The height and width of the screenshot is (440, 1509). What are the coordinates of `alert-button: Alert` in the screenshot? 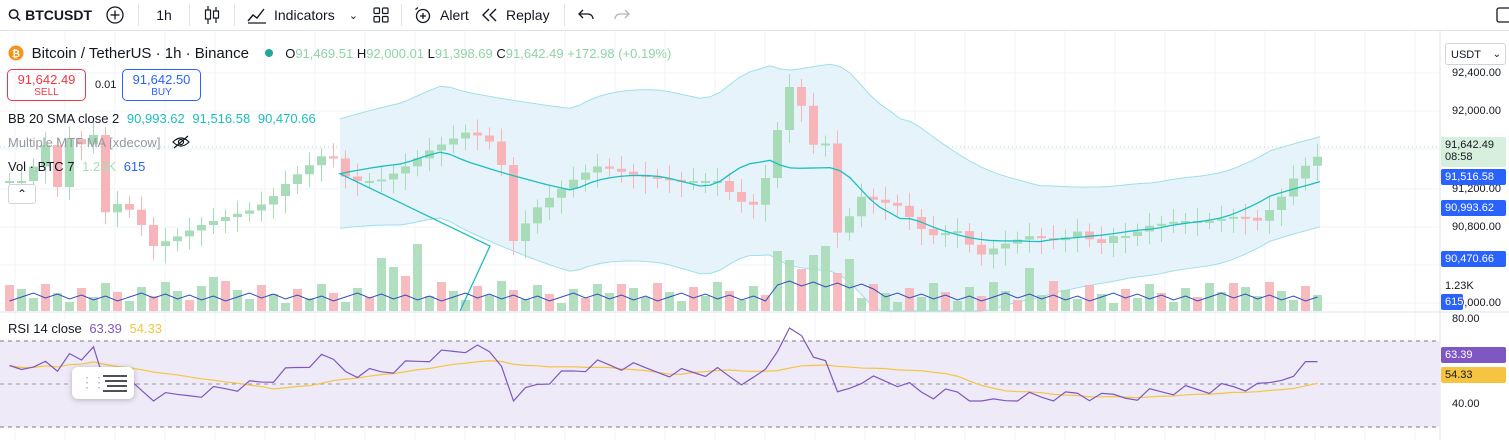 It's located at (442, 15).